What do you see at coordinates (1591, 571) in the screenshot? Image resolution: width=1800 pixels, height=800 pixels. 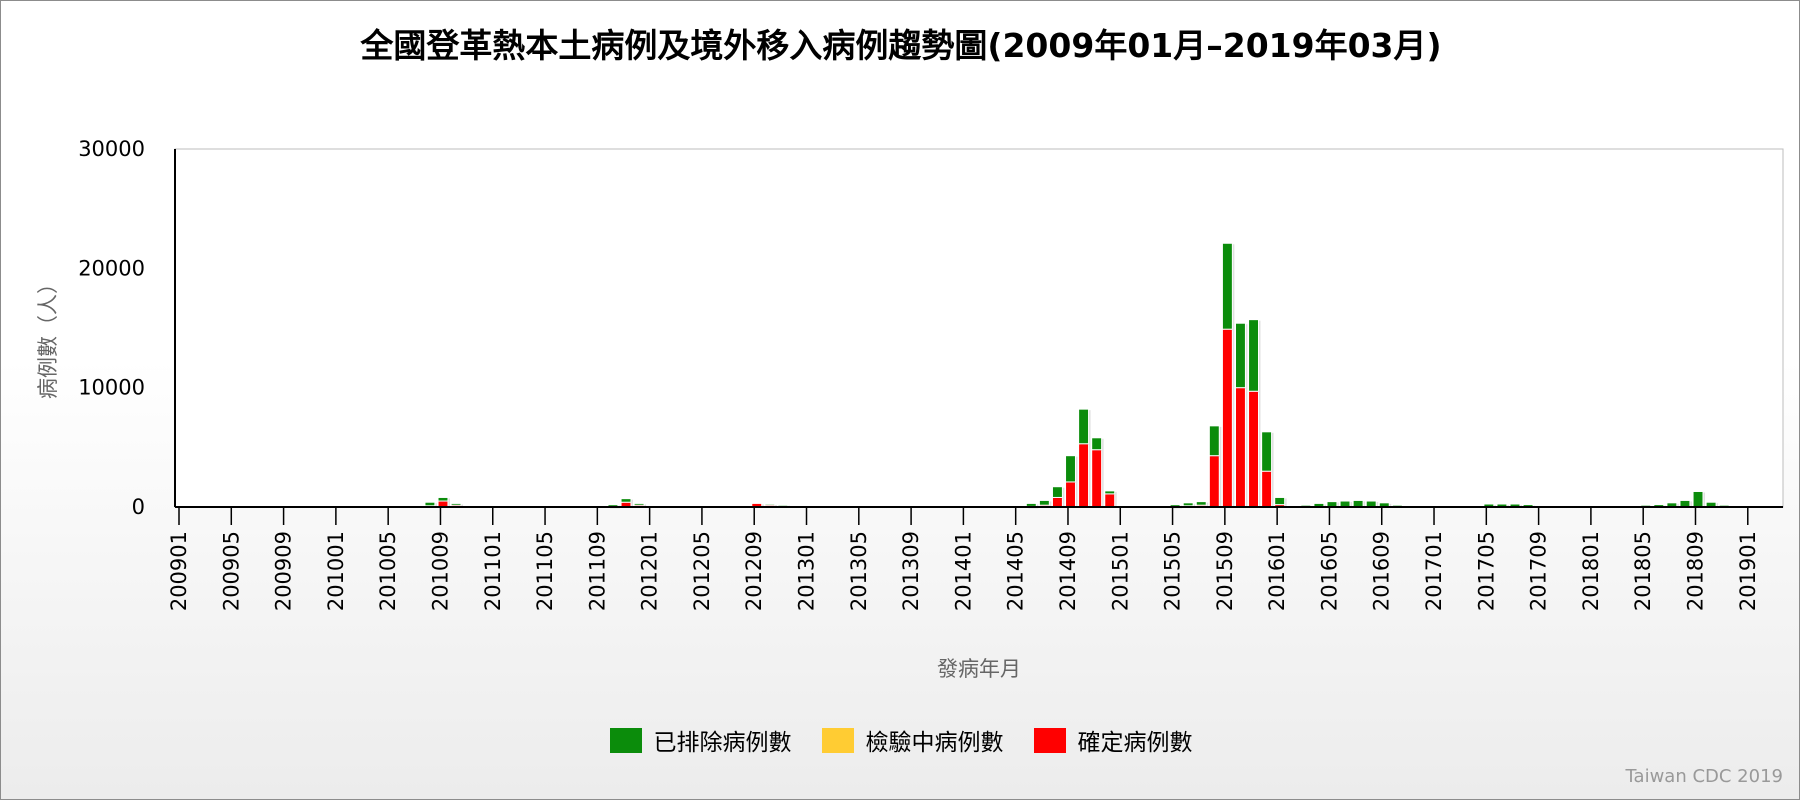 I see `x-tick-label: 201801` at bounding box center [1591, 571].